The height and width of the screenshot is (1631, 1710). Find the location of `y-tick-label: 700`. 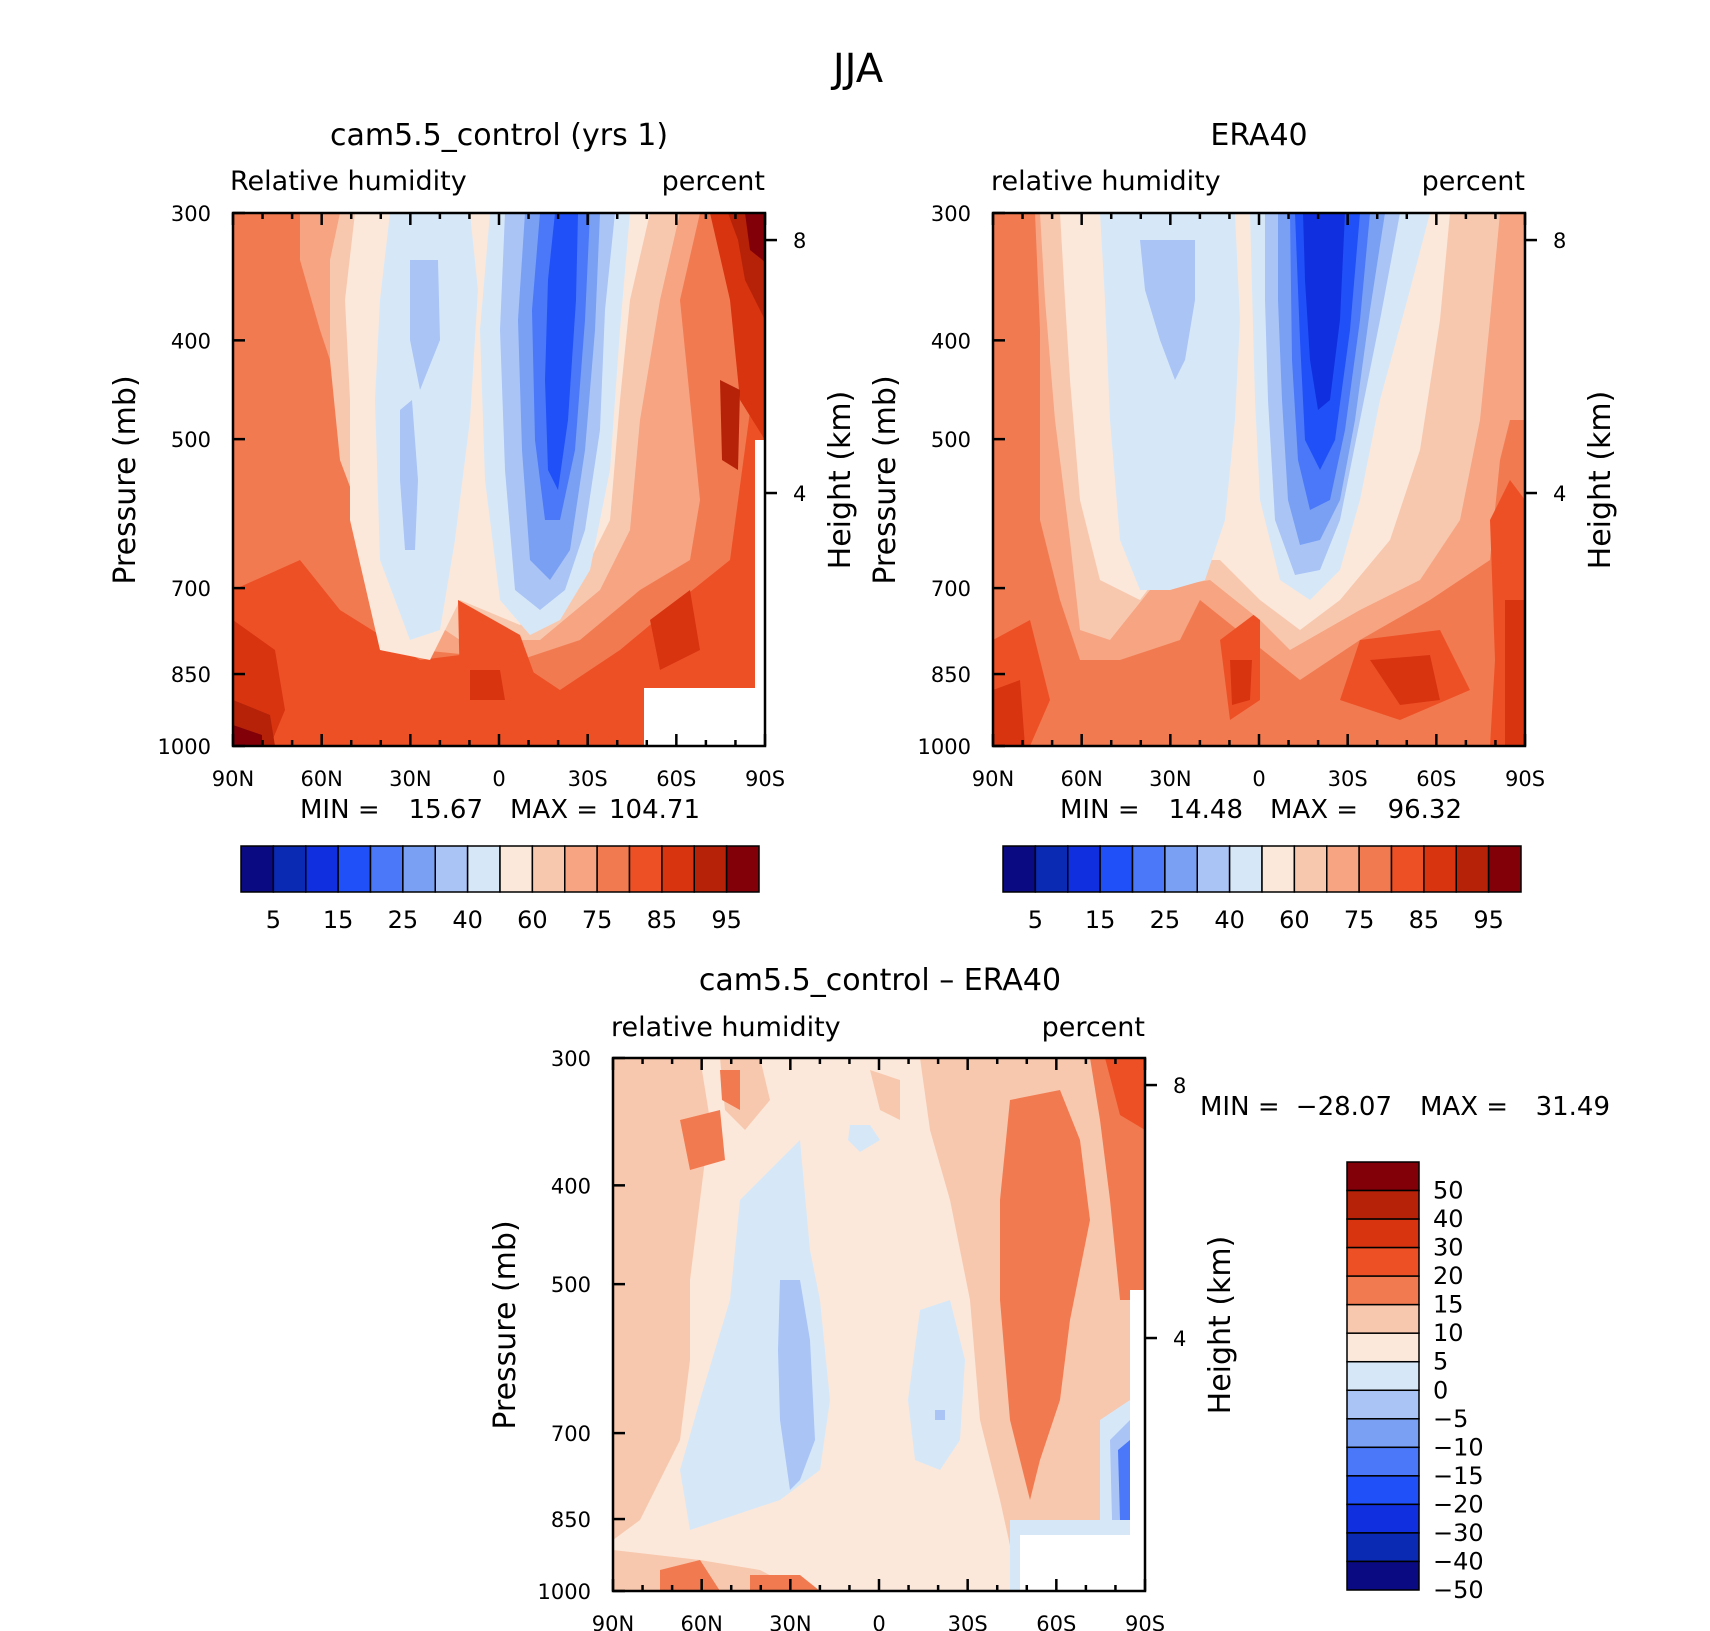

y-tick-label: 700 is located at coordinates (191, 589).